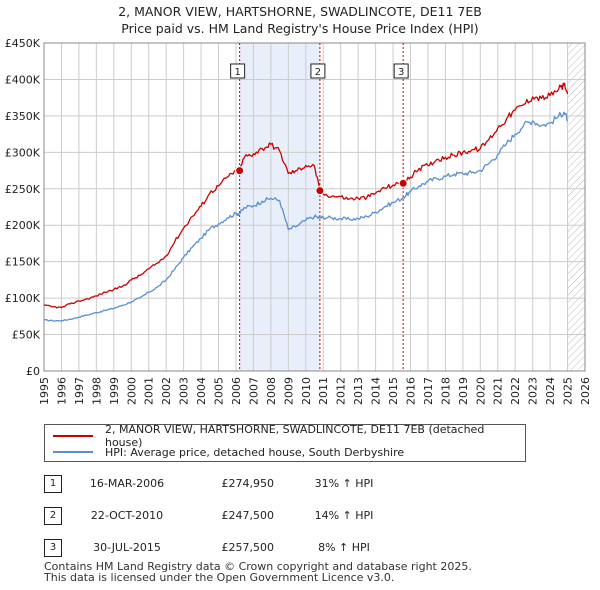 This screenshot has width=600, height=590. I want to click on x-tick-label: 2019, so click(463, 391).